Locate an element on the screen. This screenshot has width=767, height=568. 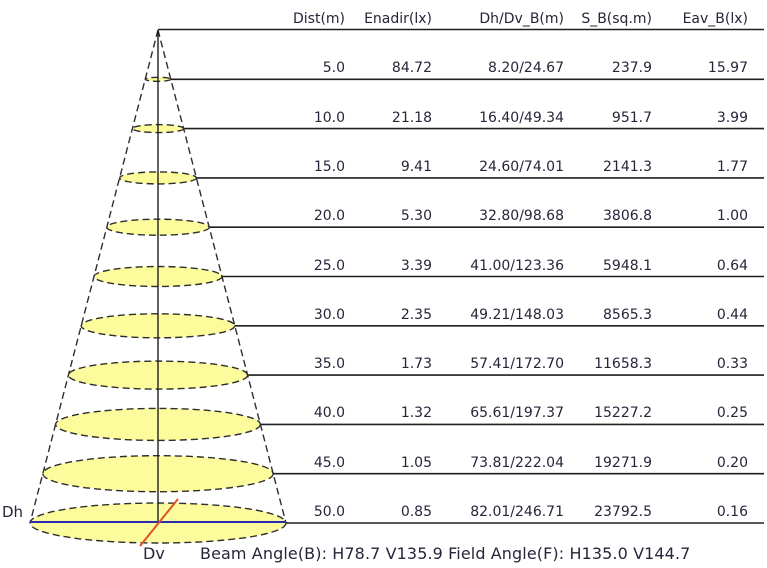
cell-distance: 50.0 is located at coordinates (329, 512).